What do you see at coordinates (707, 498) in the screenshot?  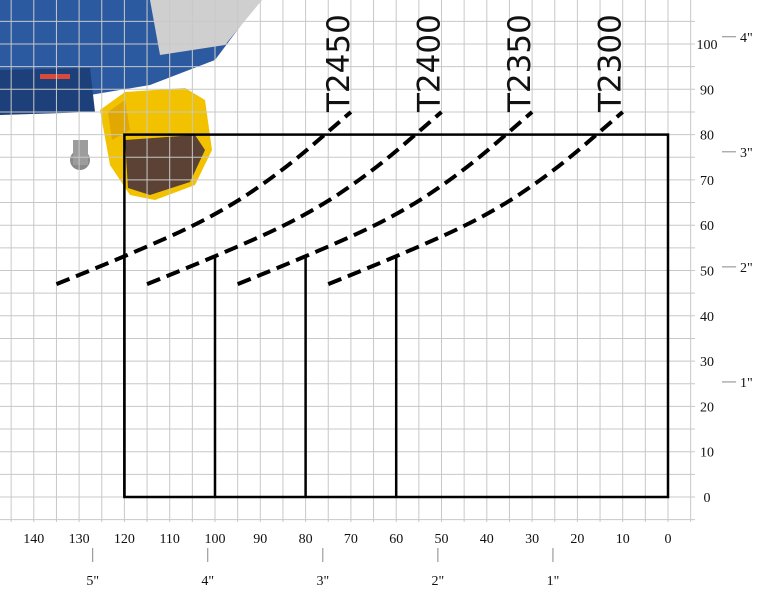 I see `y-tick-label: 0` at bounding box center [707, 498].